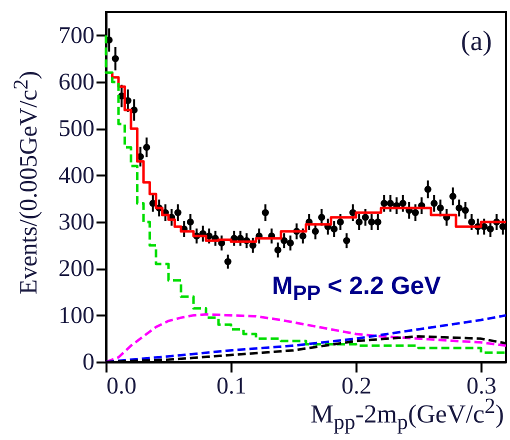 This screenshot has height=440, width=510. What do you see at coordinates (76, 175) in the screenshot?
I see `y-tick-label: 400` at bounding box center [76, 175].